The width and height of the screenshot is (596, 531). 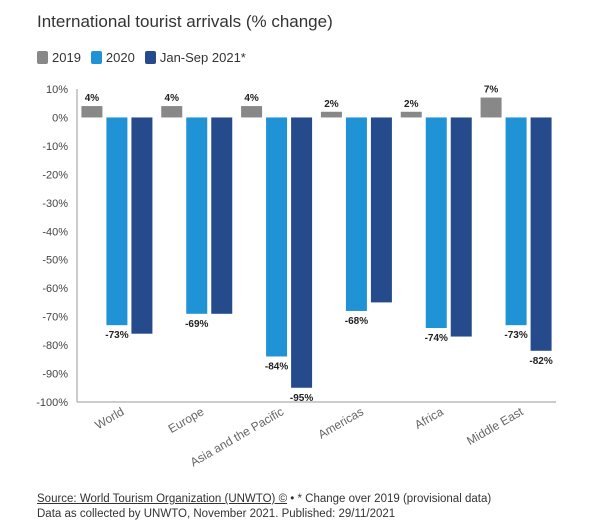 I want to click on bar-2020-americas, so click(x=356, y=214).